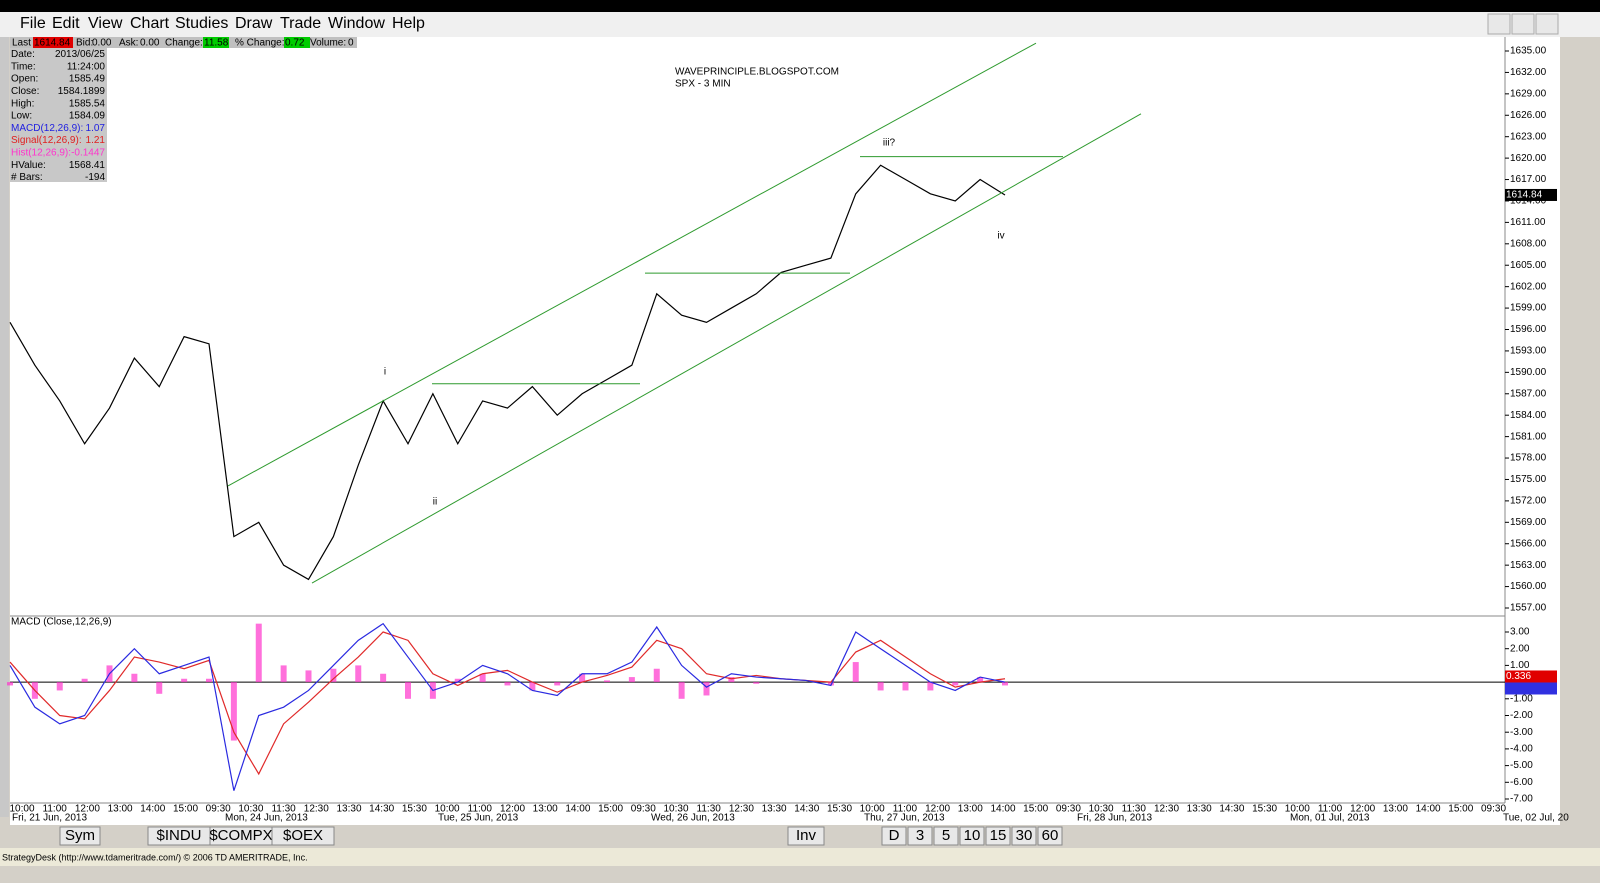 The width and height of the screenshot is (1600, 888). I want to click on menu-item: Window, so click(356, 23).